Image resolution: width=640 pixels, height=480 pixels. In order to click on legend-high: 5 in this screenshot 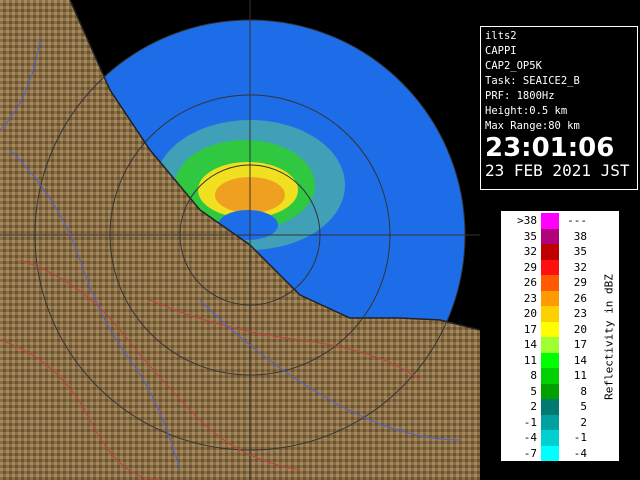, I will do `click(583, 406)`.